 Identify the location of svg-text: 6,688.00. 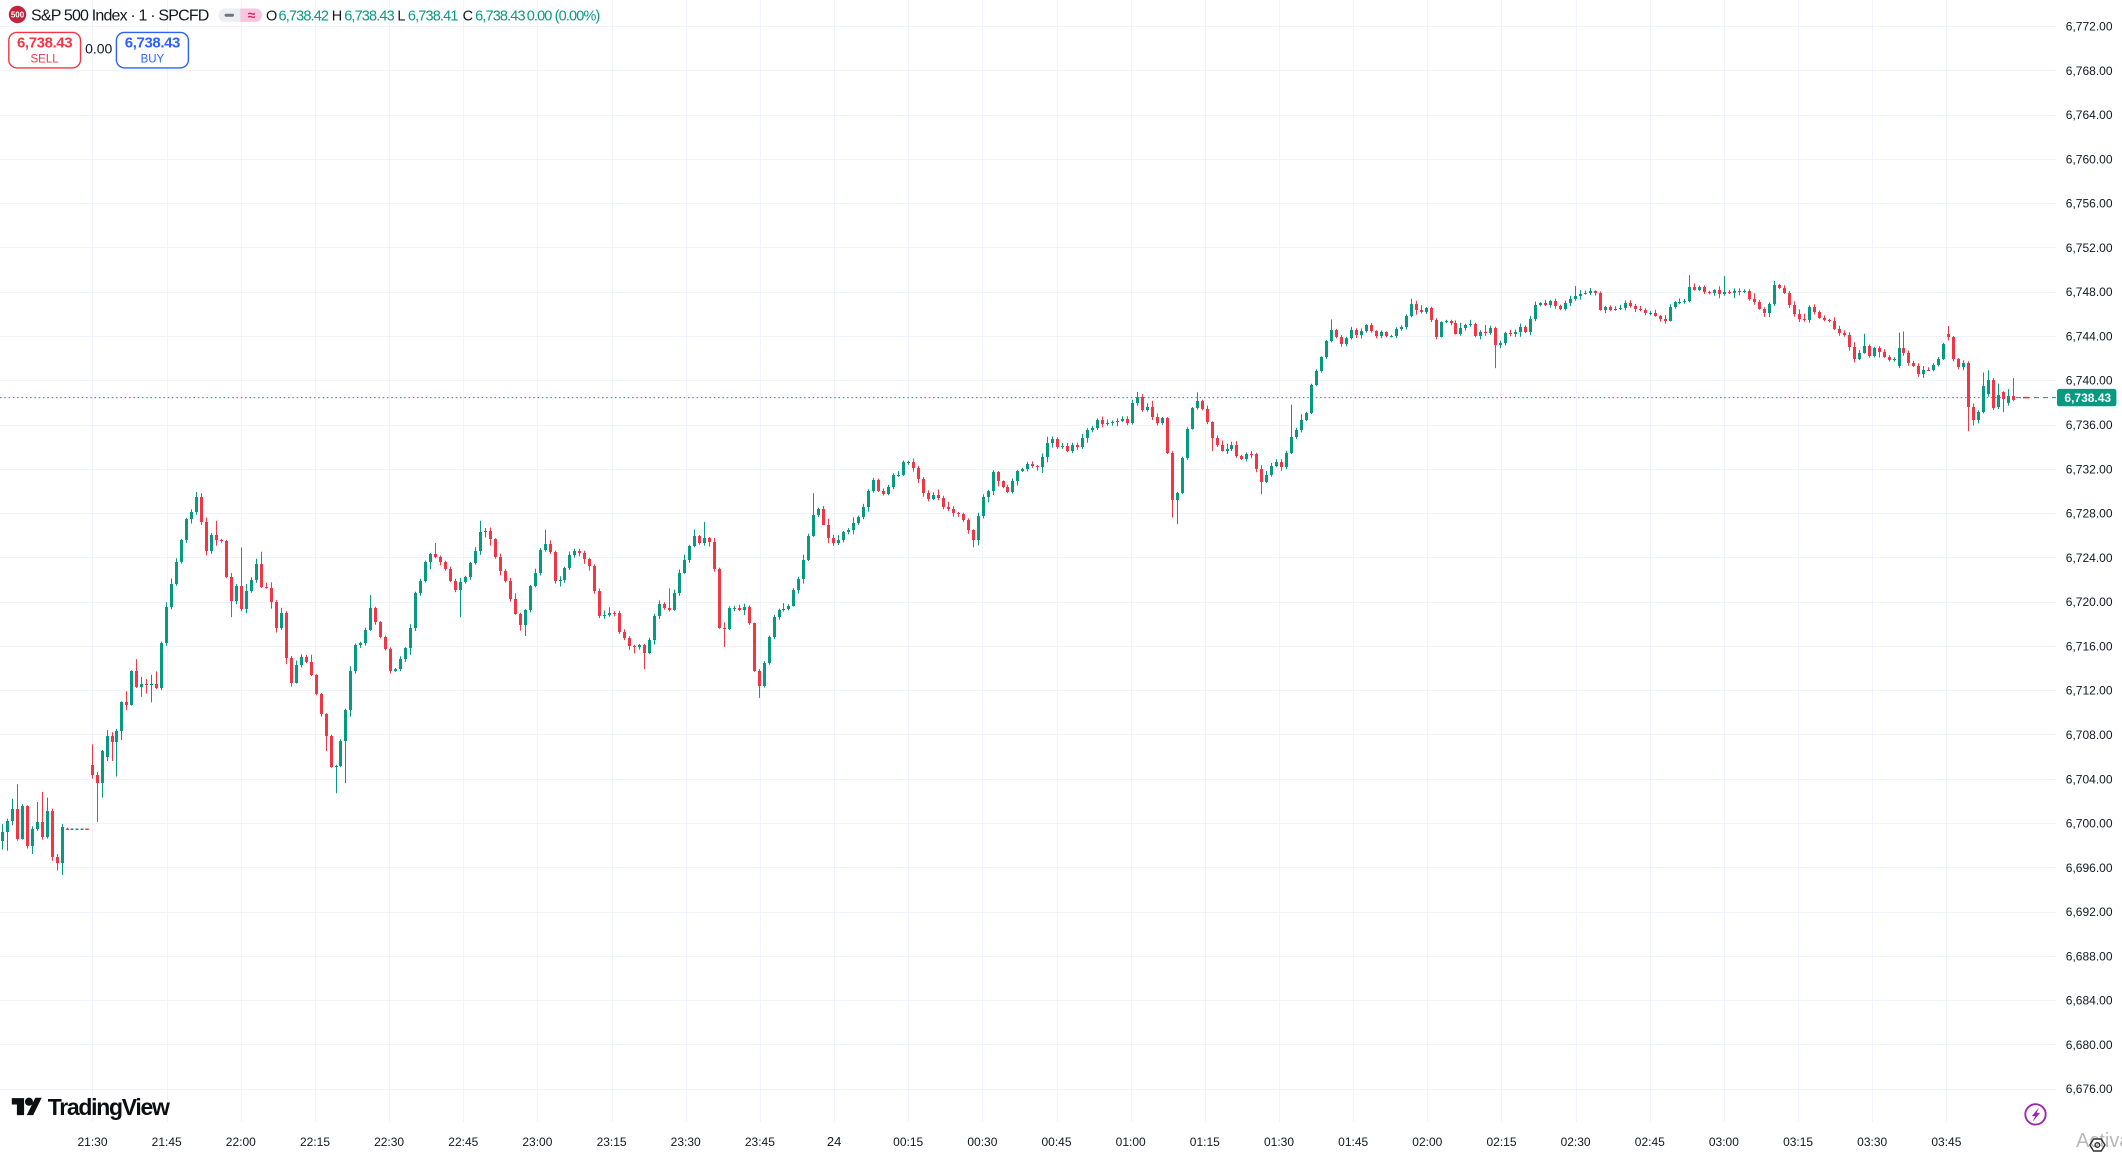
(2089, 956).